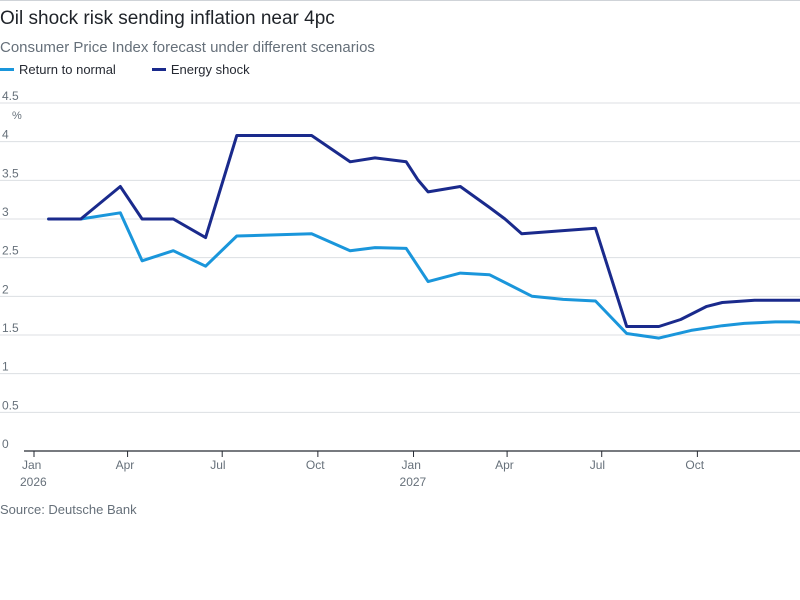  What do you see at coordinates (143, 69) in the screenshot?
I see `legend: Return to normal Energy shock` at bounding box center [143, 69].